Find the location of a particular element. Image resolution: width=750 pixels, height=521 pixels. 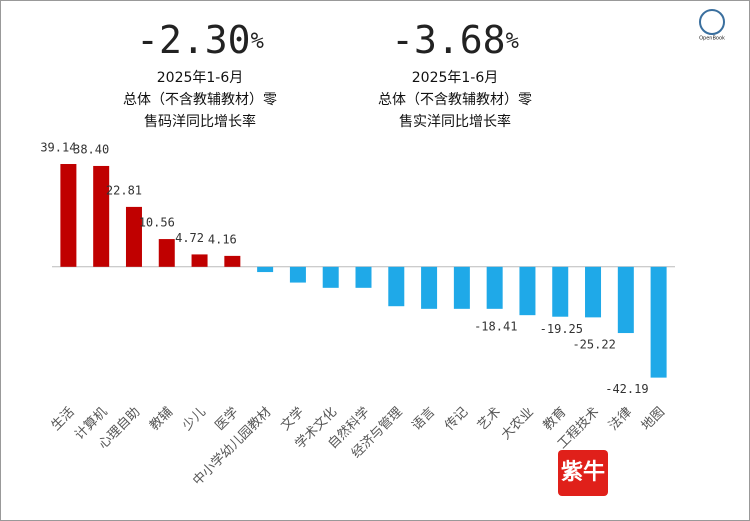

value-label: -42.19 is located at coordinates (626, 389).